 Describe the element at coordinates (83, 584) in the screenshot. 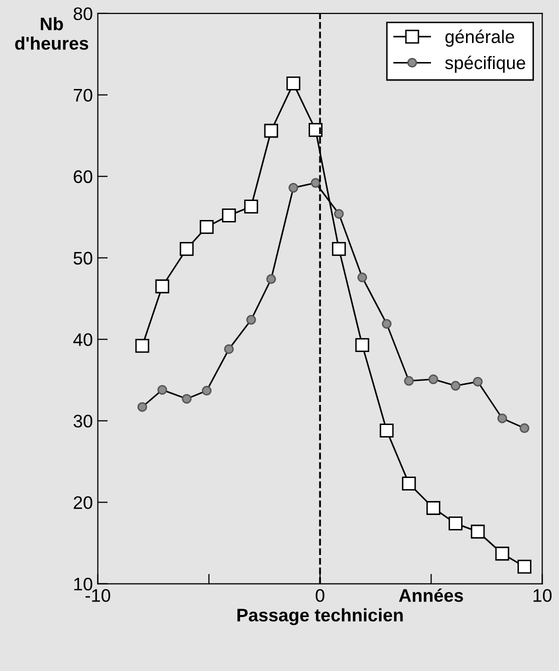

I see `y-tick-label: 10` at that location.